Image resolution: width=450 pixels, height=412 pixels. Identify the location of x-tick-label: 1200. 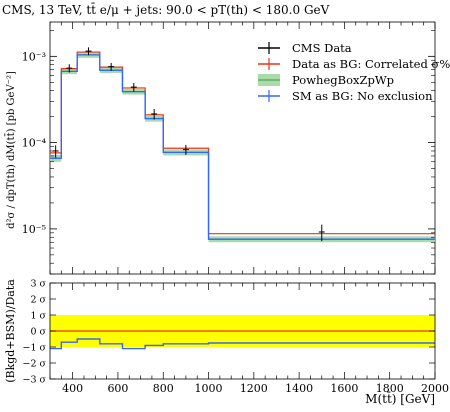
(254, 388).